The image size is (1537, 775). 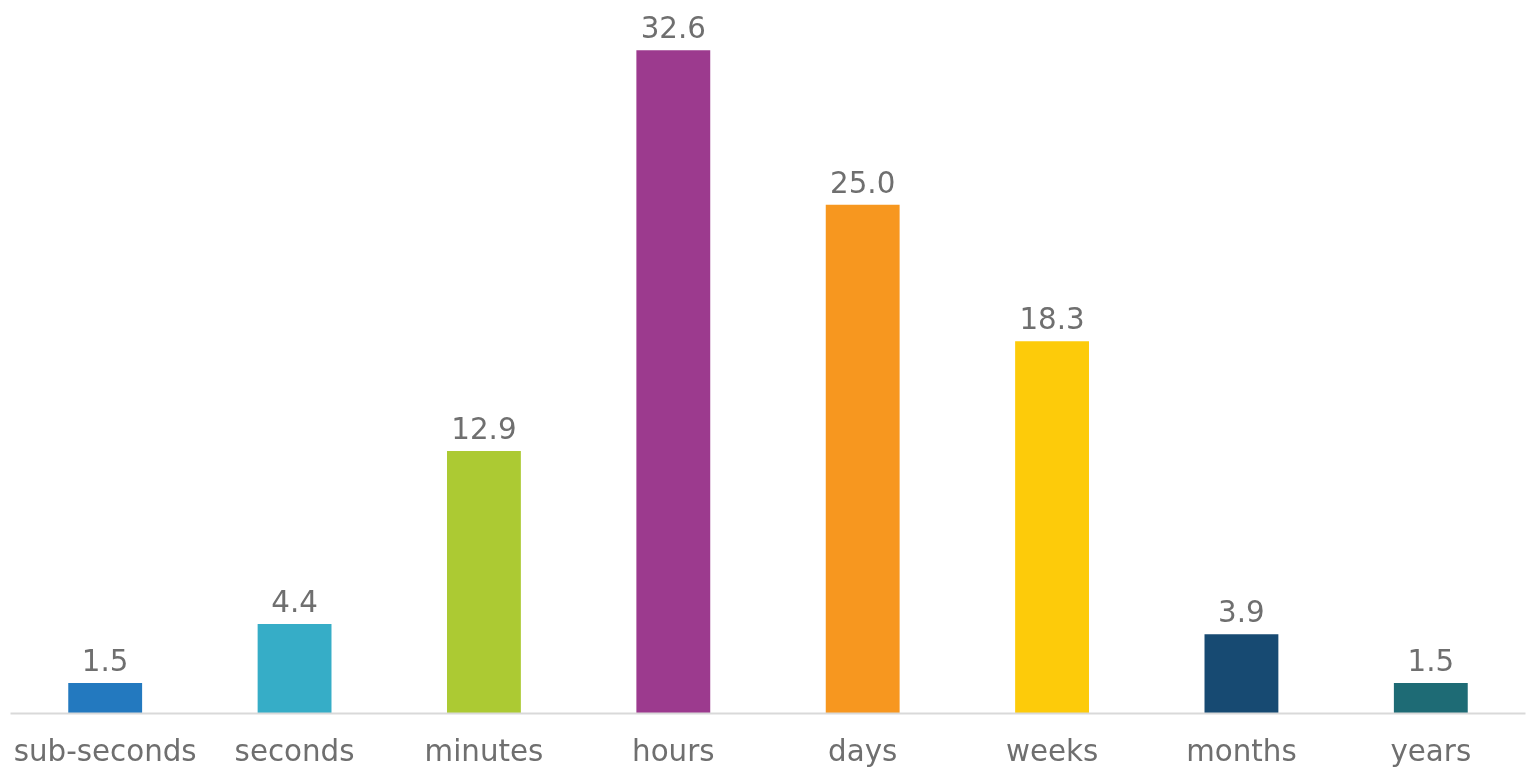 I want to click on data-label: 25.0, so click(x=863, y=182).